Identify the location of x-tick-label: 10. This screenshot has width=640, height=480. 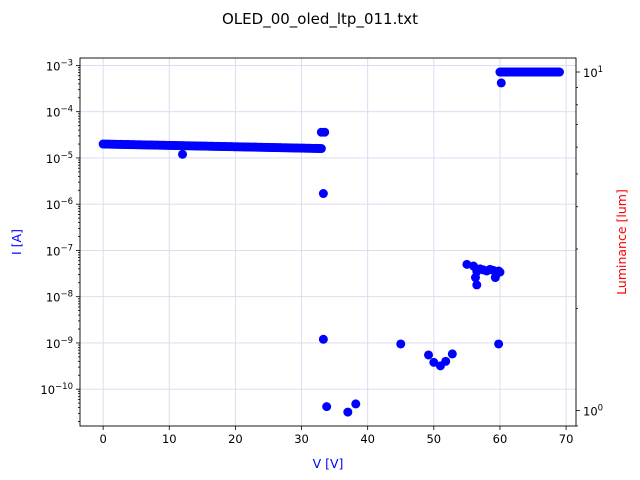
(169, 439).